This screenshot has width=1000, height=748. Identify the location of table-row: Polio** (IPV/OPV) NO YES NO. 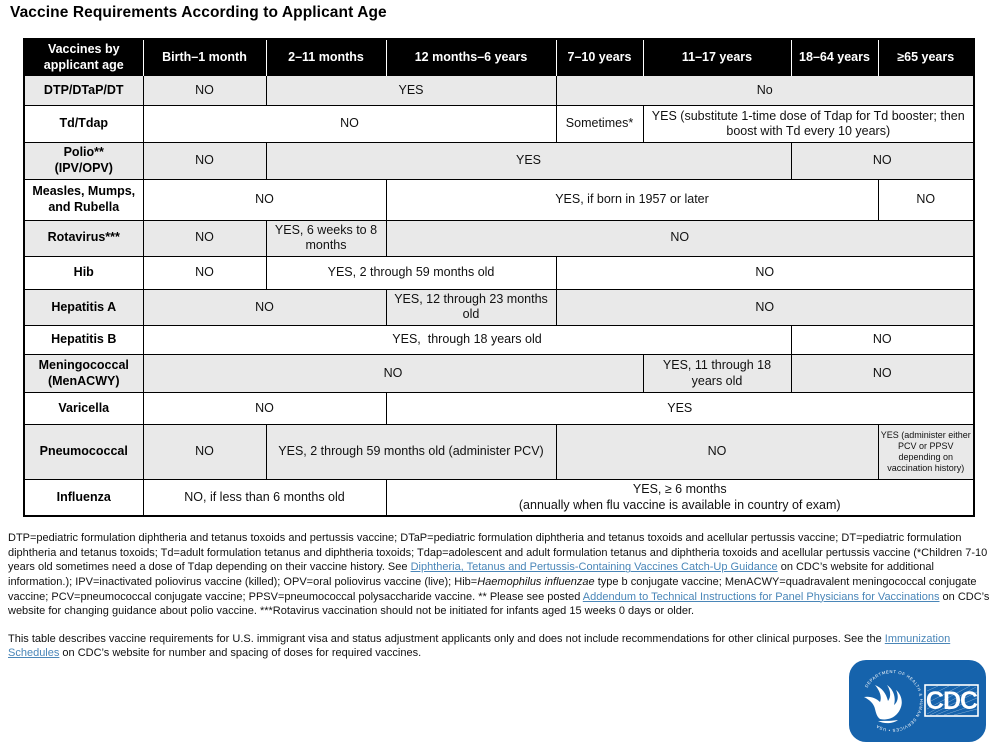
(499, 161).